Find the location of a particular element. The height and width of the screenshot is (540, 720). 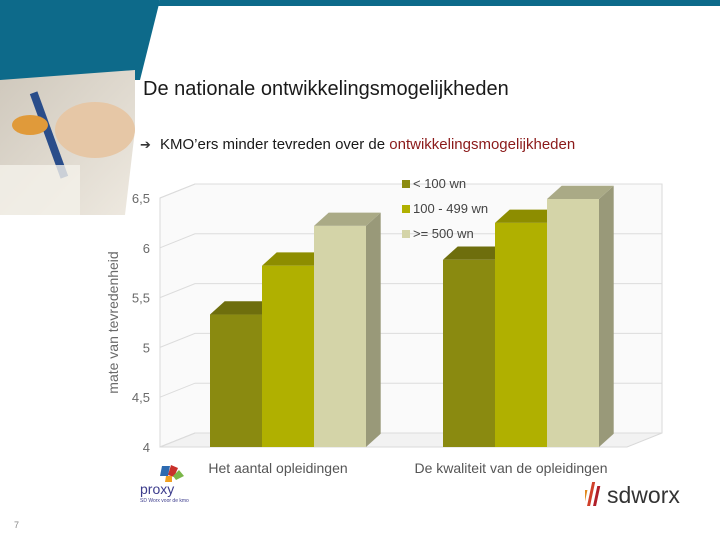

y-axis-label: mate van tevredenheid is located at coordinates (113, 322).